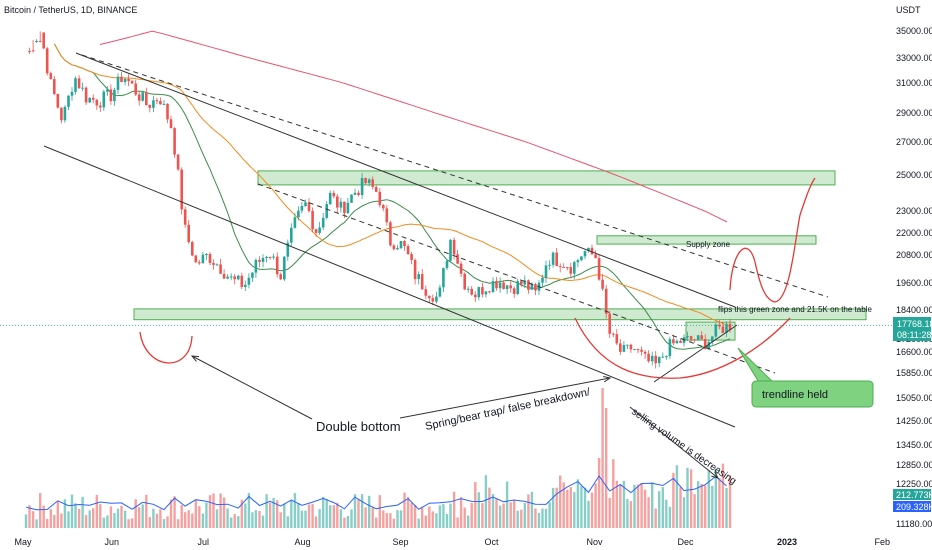 This screenshot has width=932, height=550. Describe the element at coordinates (695, 353) in the screenshot. I see `rising-trendline` at that location.